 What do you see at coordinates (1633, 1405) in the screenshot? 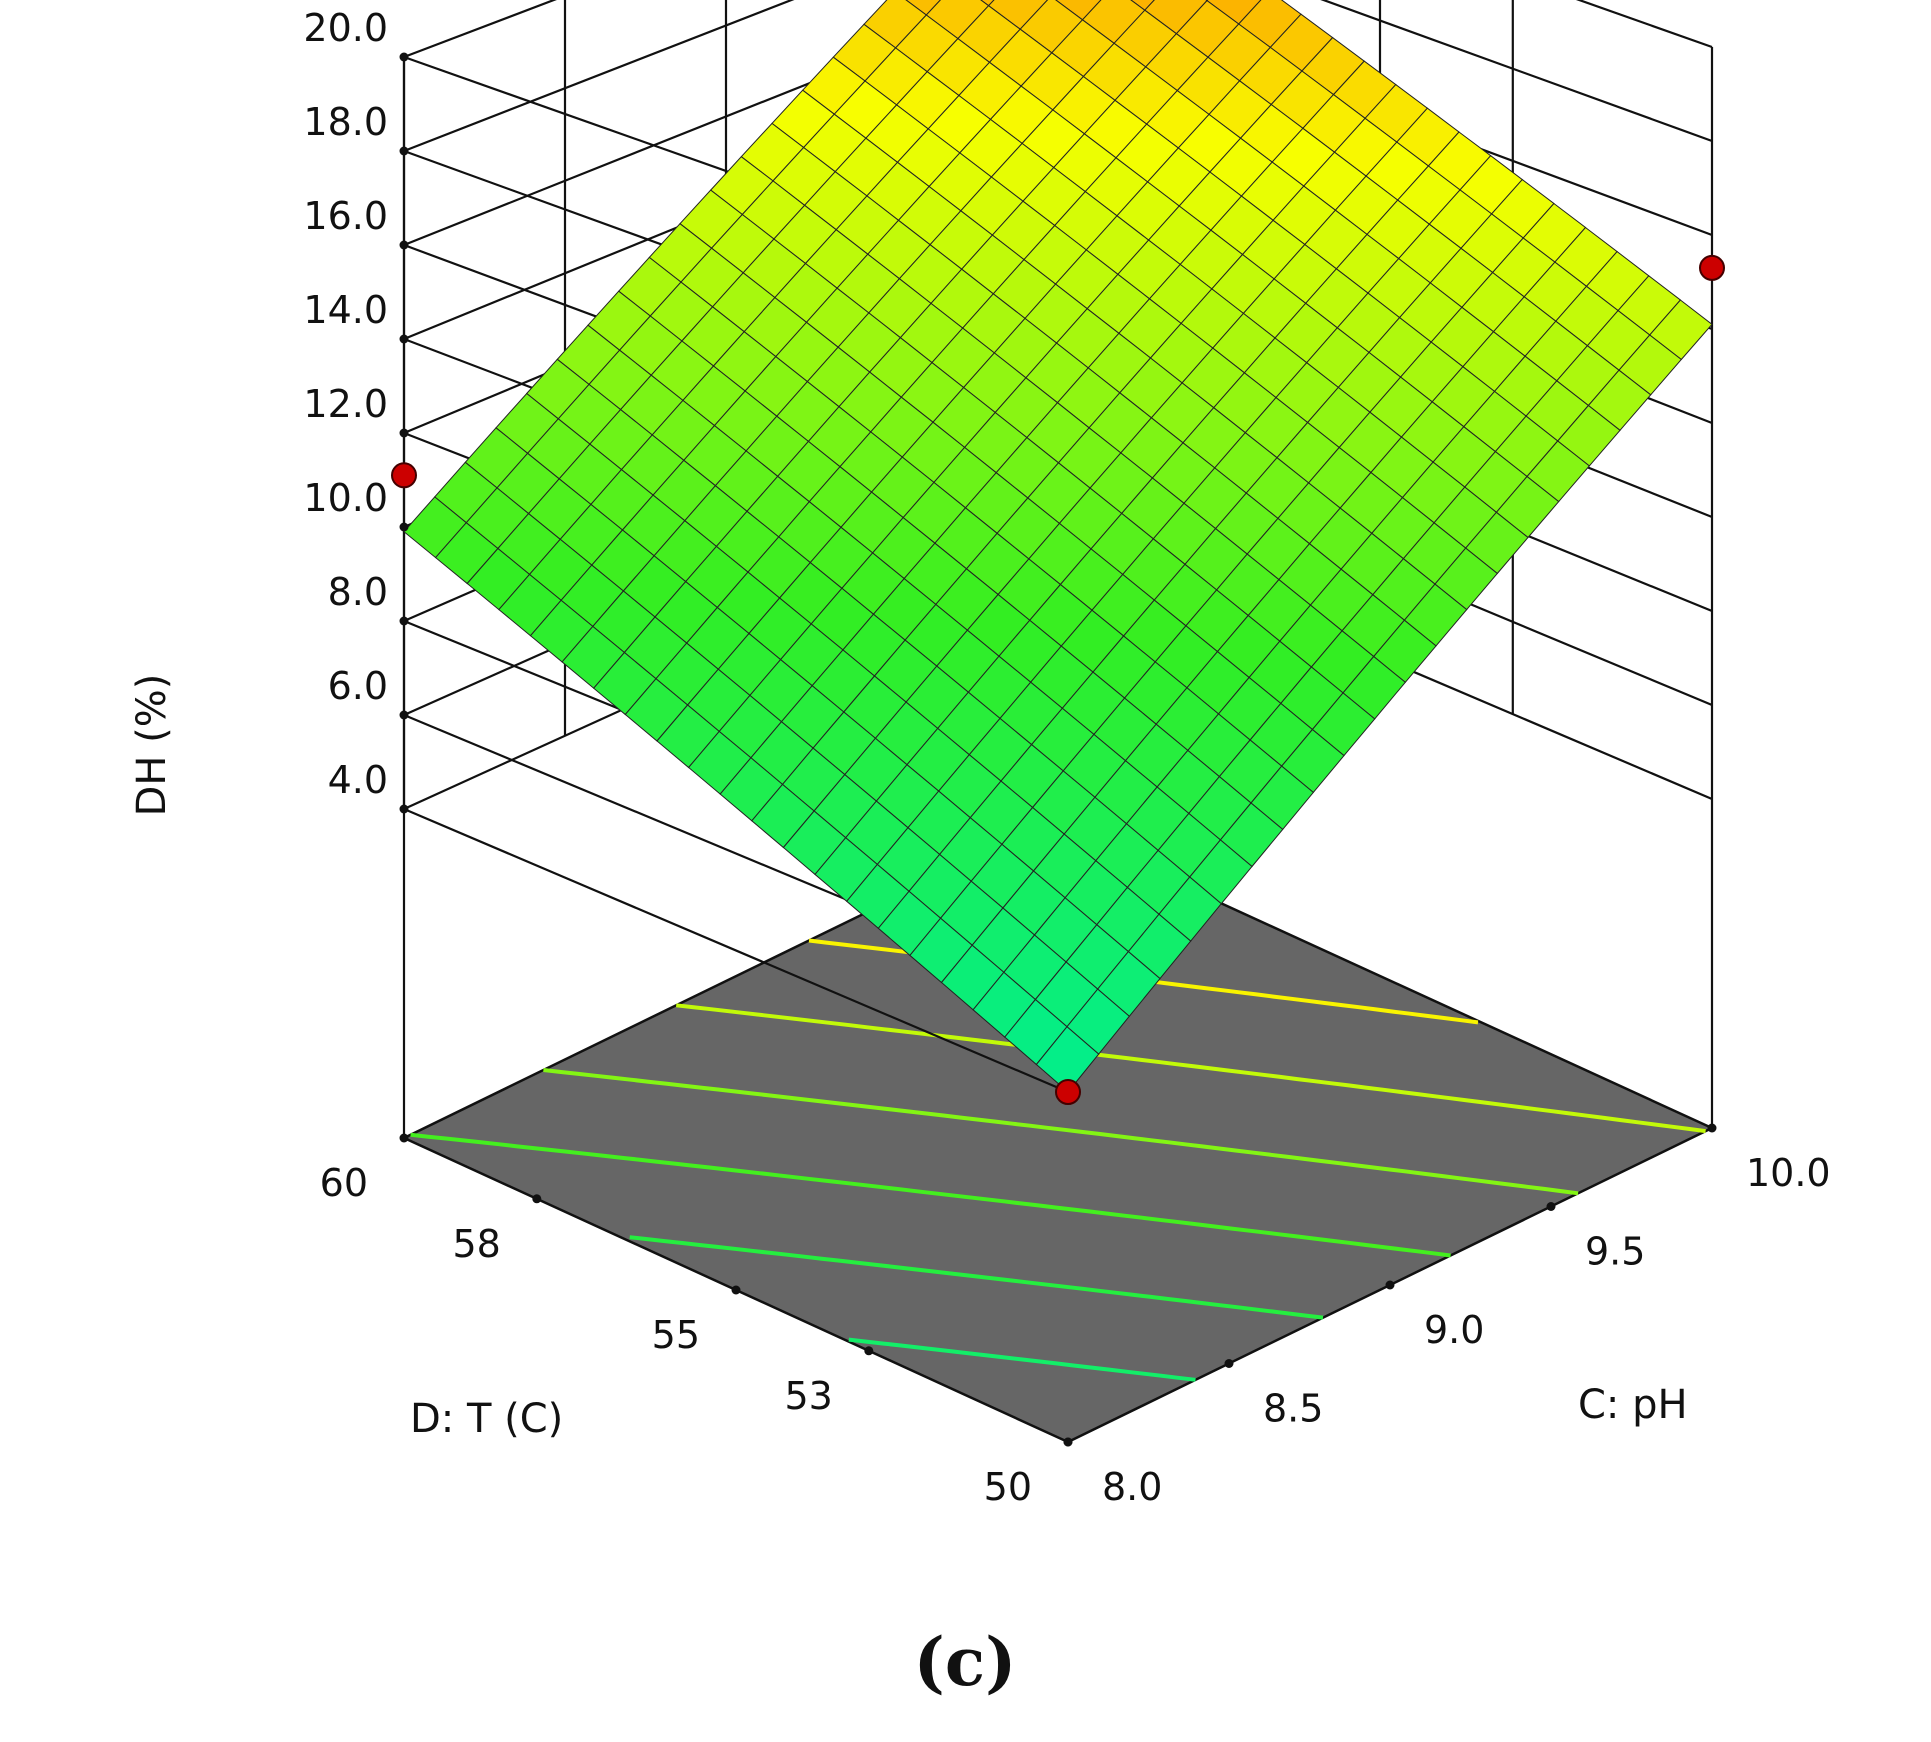
I see `x-axis-title: C: pH` at bounding box center [1633, 1405].